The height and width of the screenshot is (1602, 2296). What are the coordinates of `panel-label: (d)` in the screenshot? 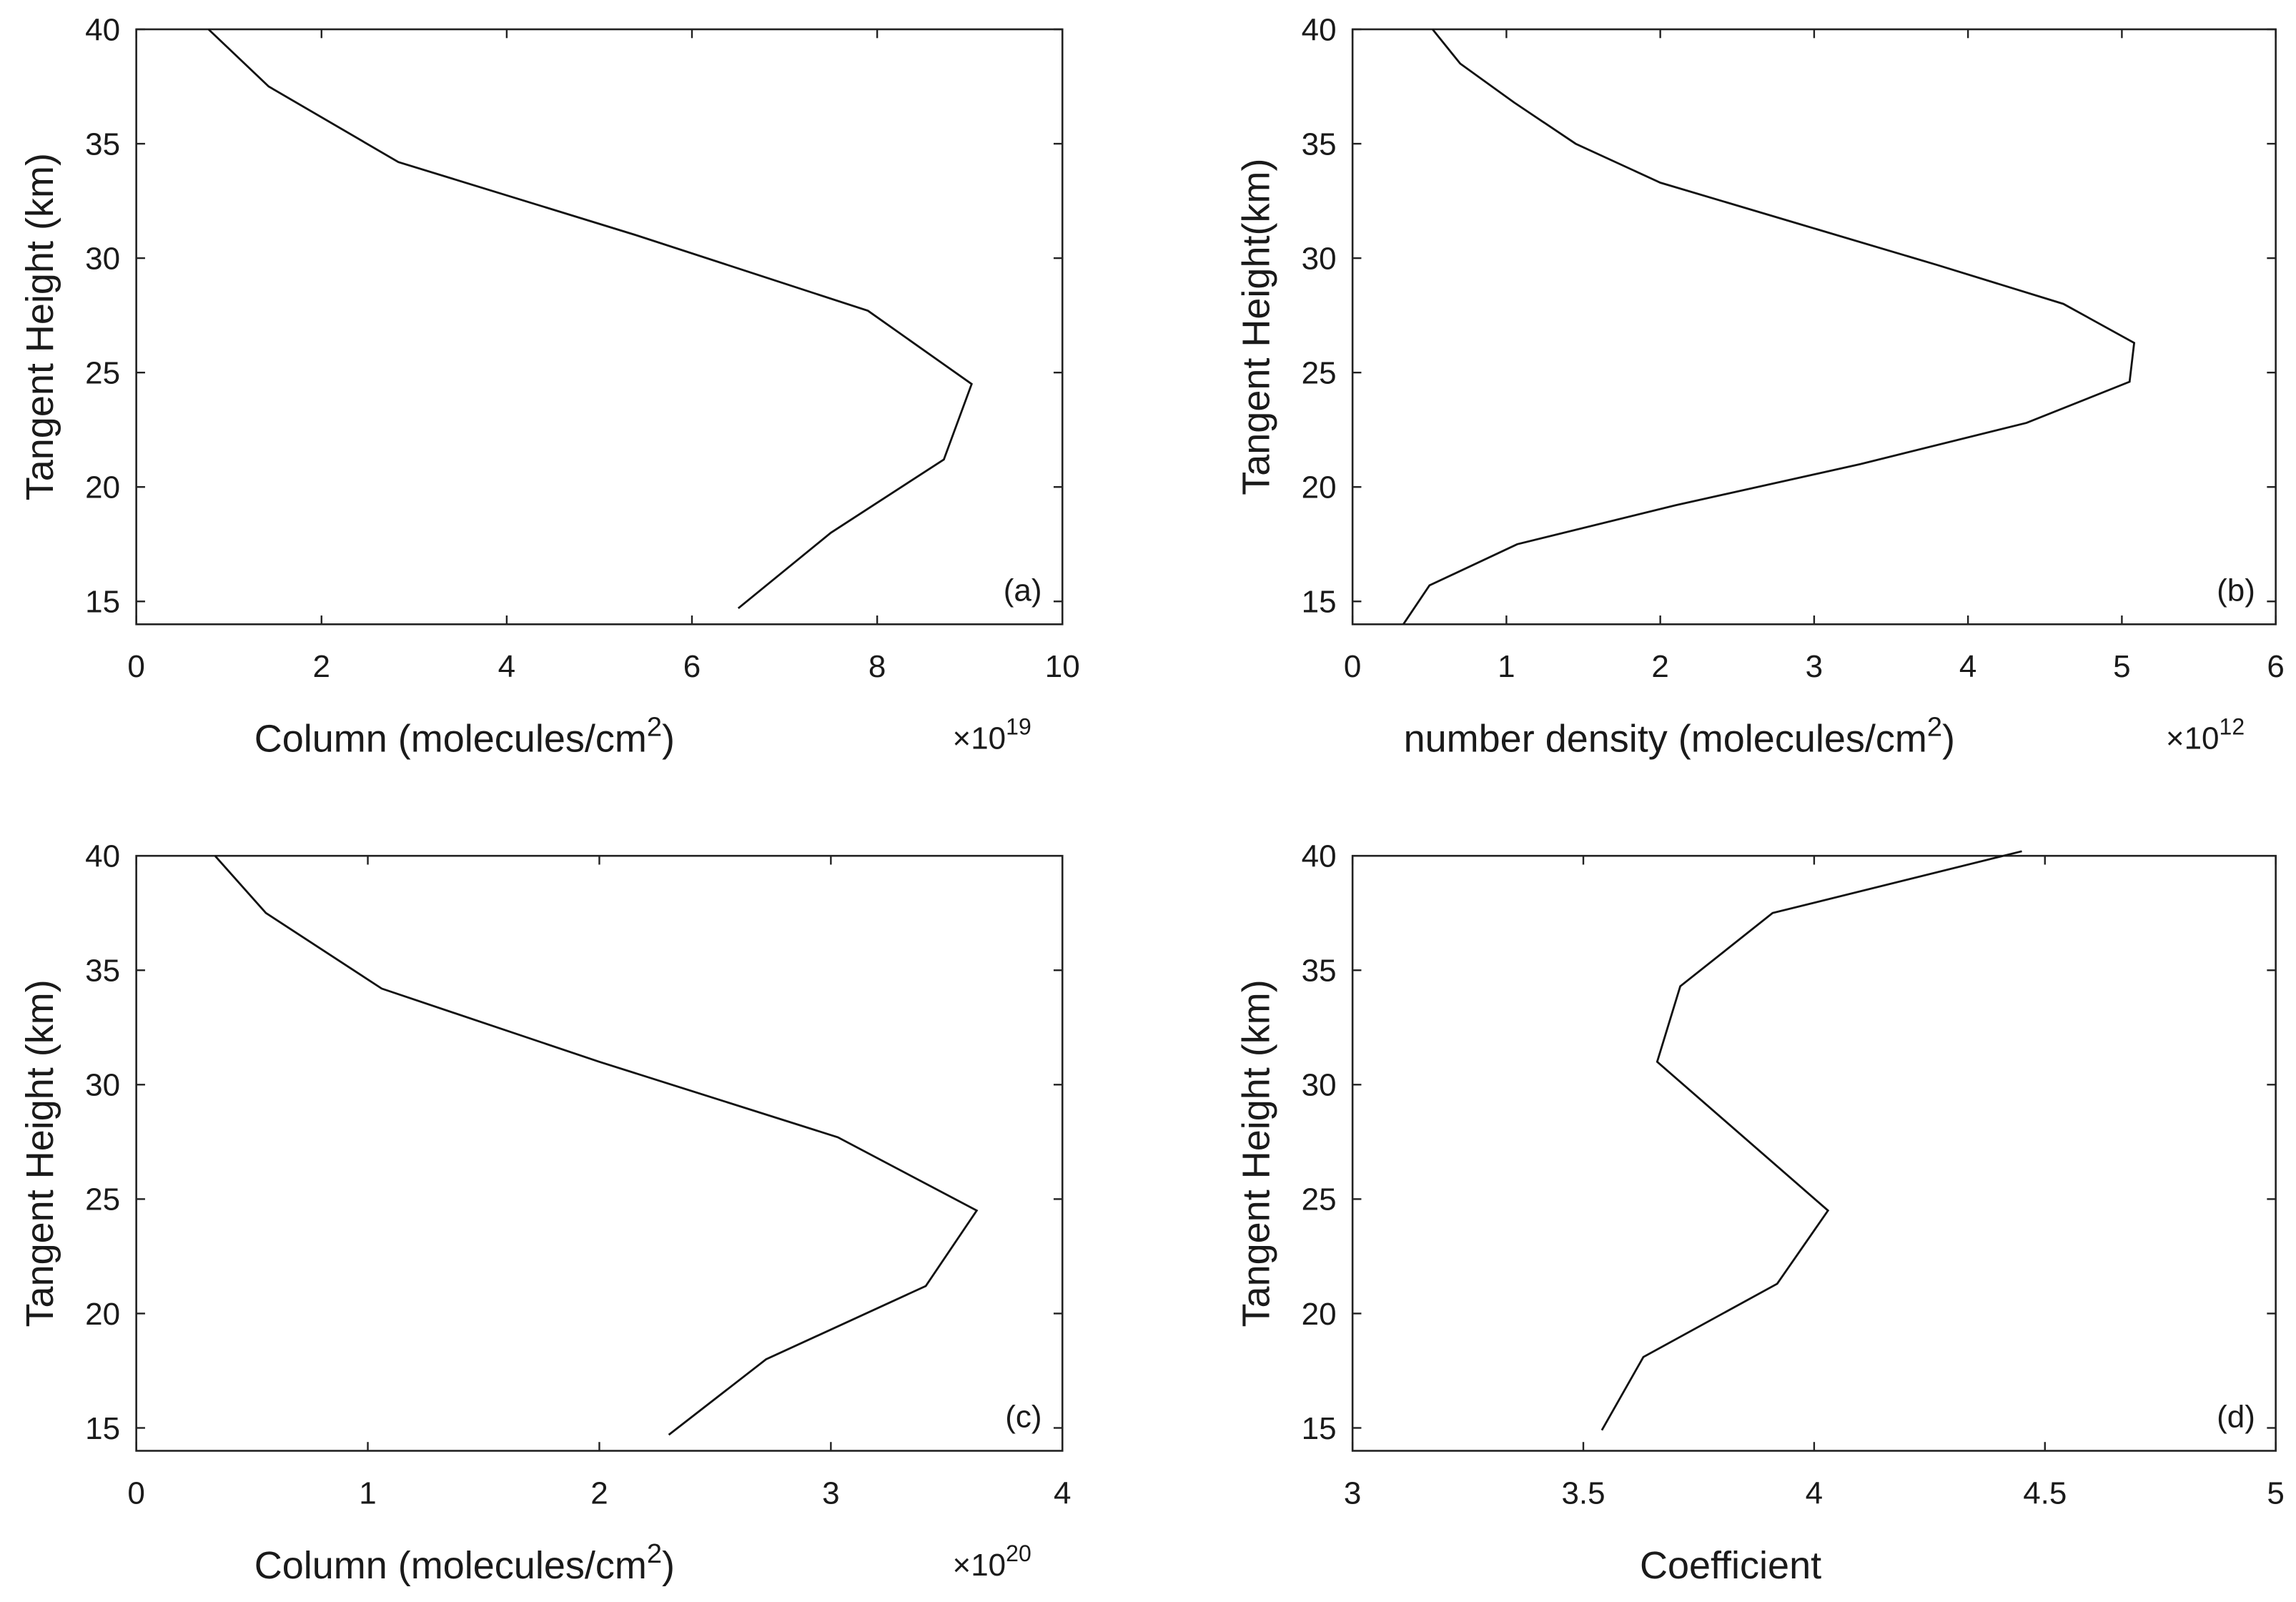 It's located at (2236, 1417).